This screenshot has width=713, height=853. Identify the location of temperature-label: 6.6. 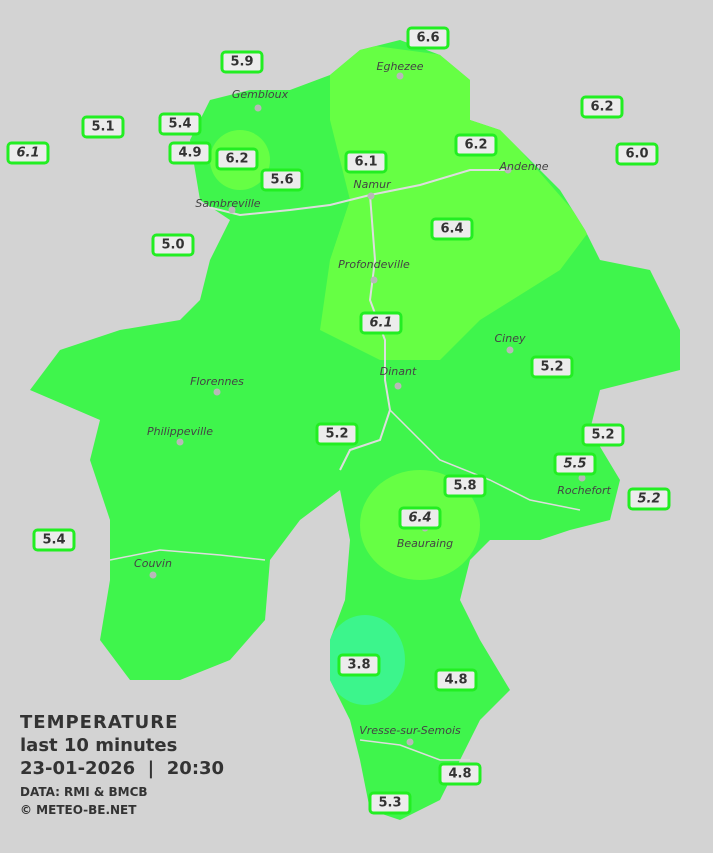
(428, 38).